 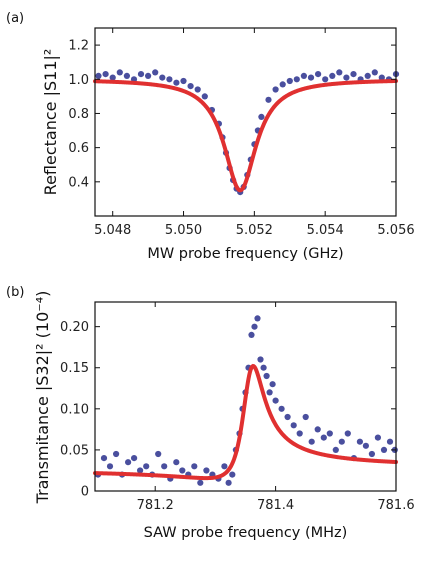 I want to click on panel-a-y-tick-label: 1.2, so click(x=78, y=46).